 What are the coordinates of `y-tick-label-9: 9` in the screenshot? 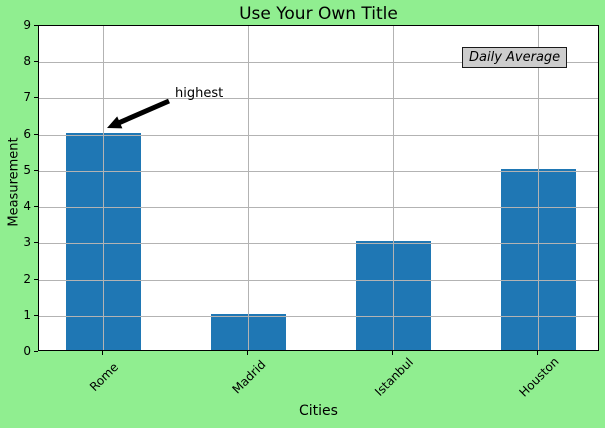 It's located at (27, 25).